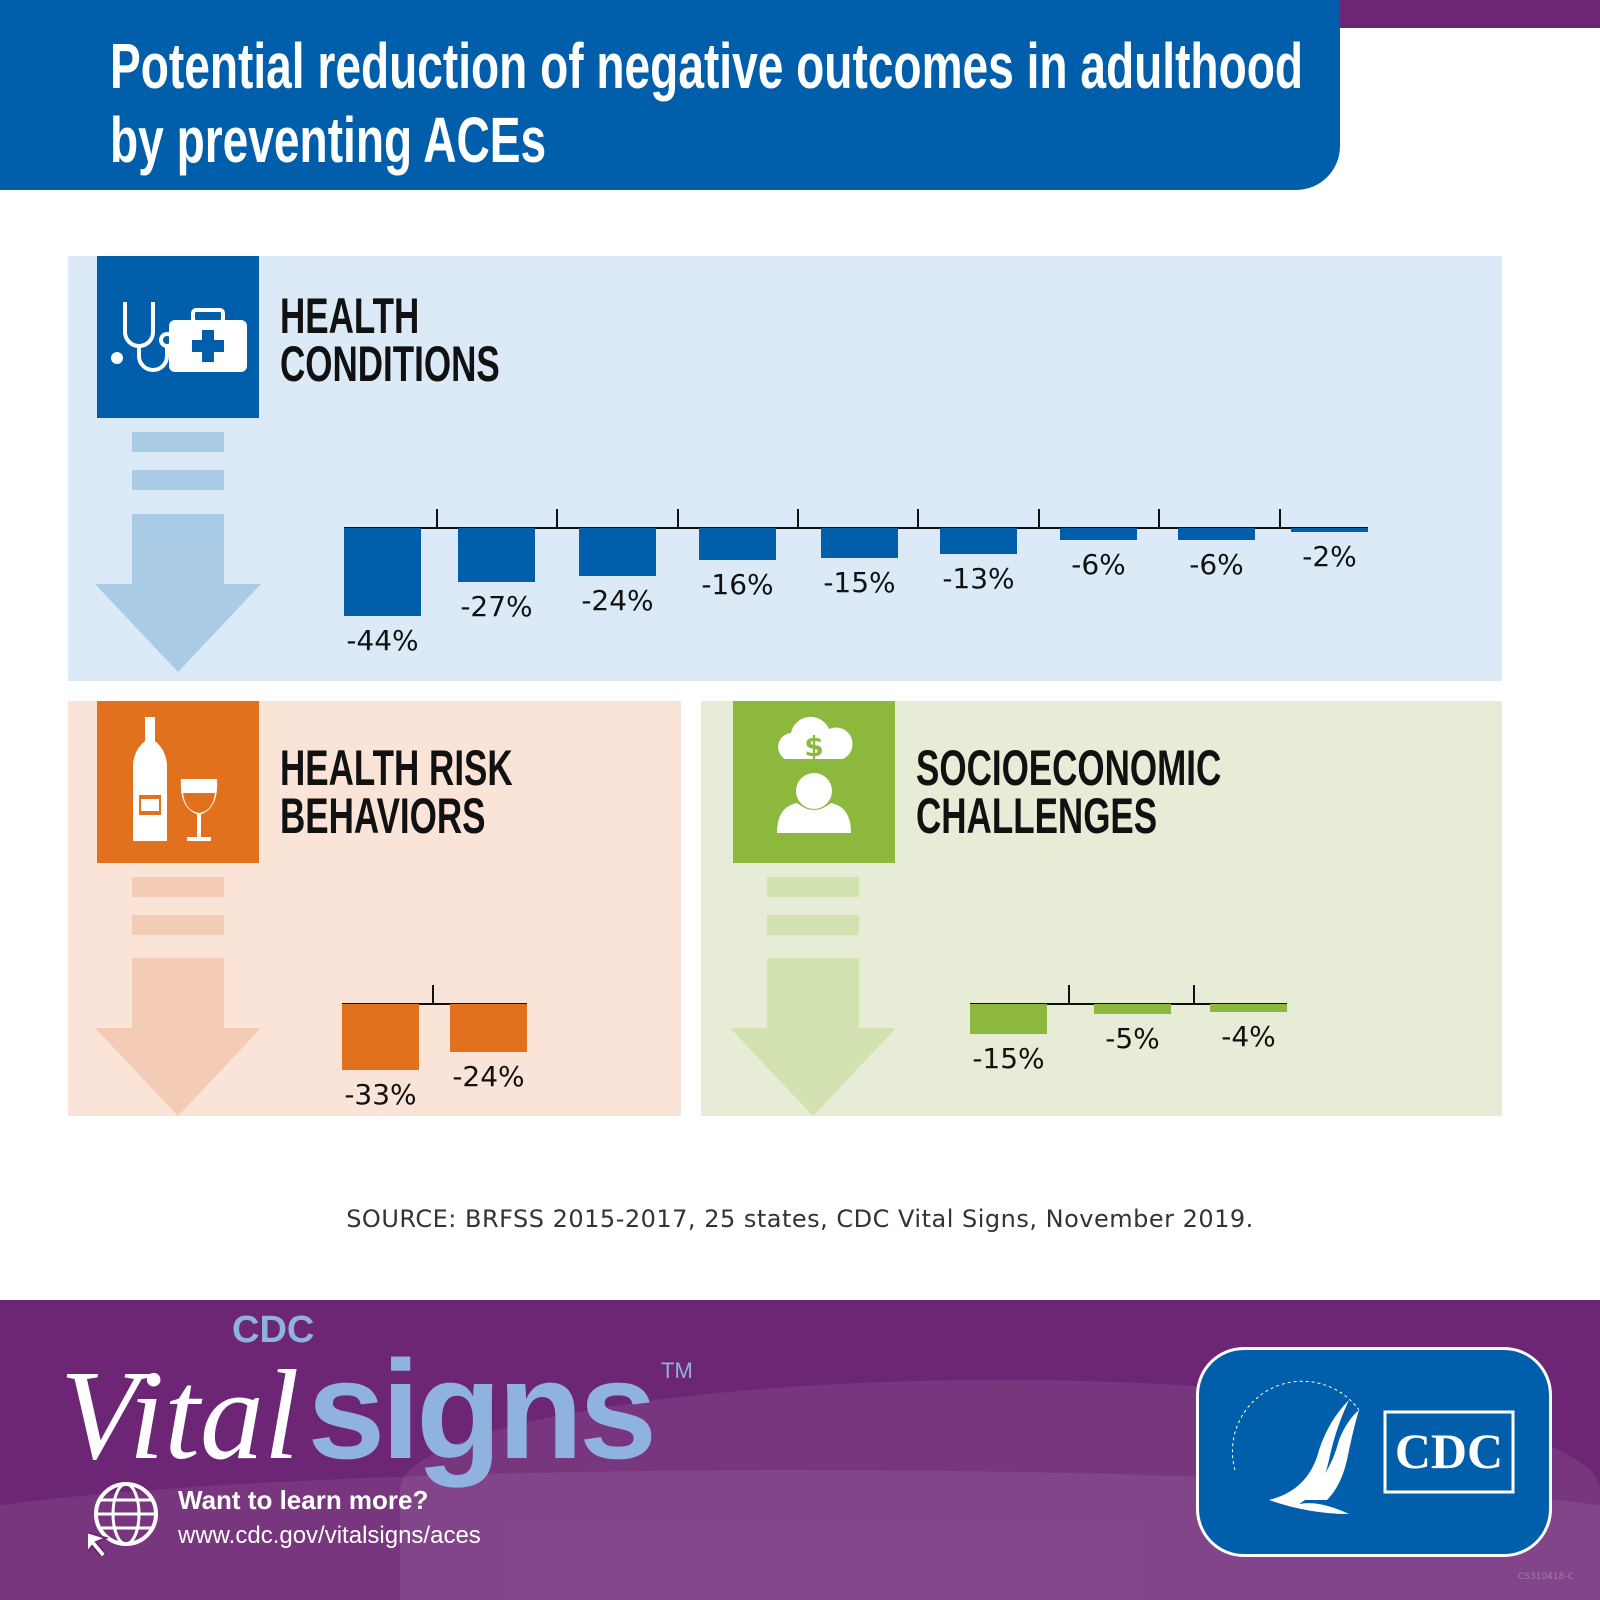 The width and height of the screenshot is (1600, 1600). What do you see at coordinates (496, 606) in the screenshot?
I see `value-label: -27%` at bounding box center [496, 606].